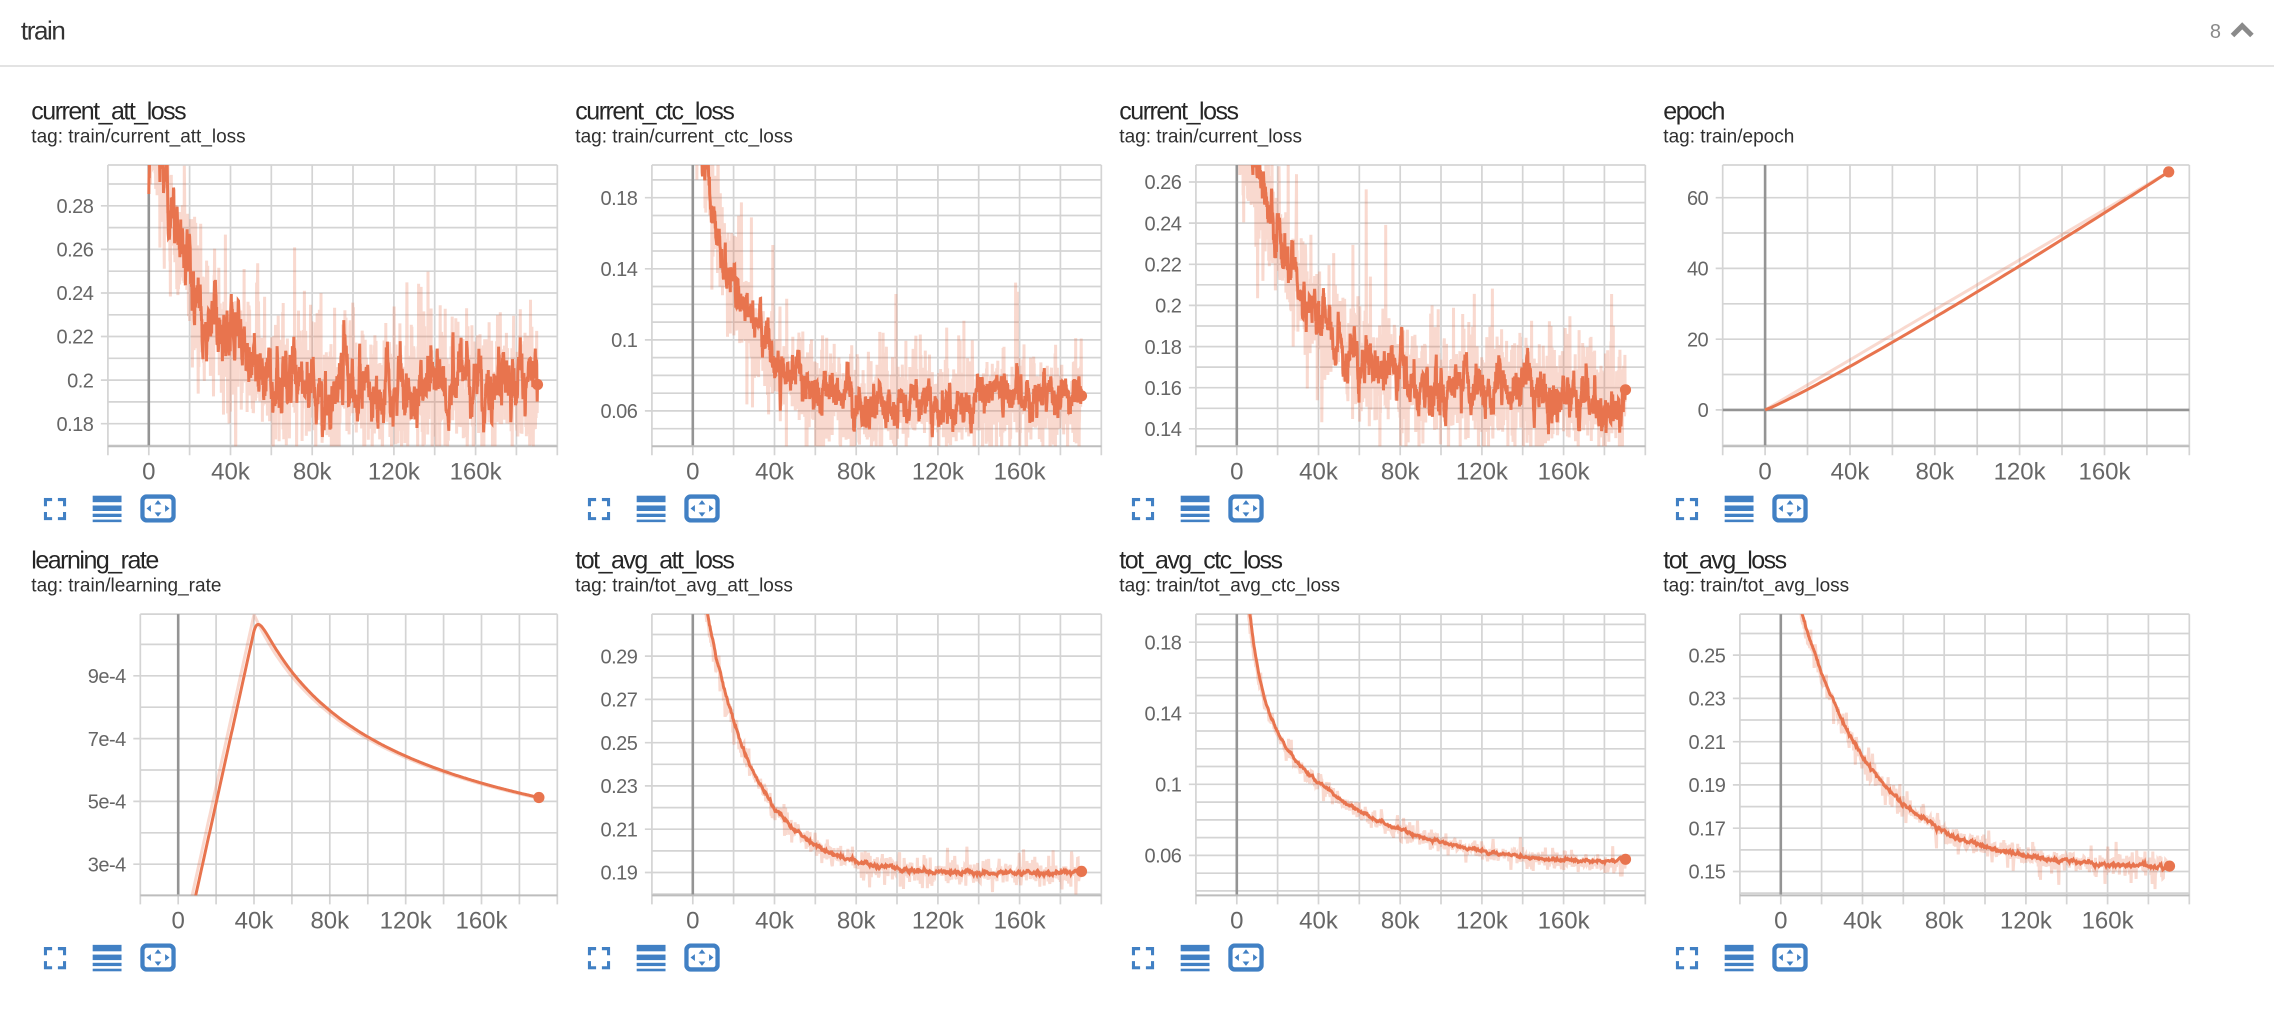 The width and height of the screenshot is (2274, 1018). What do you see at coordinates (126, 586) in the screenshot?
I see `svg-text: tag: train/learning_rate` at bounding box center [126, 586].